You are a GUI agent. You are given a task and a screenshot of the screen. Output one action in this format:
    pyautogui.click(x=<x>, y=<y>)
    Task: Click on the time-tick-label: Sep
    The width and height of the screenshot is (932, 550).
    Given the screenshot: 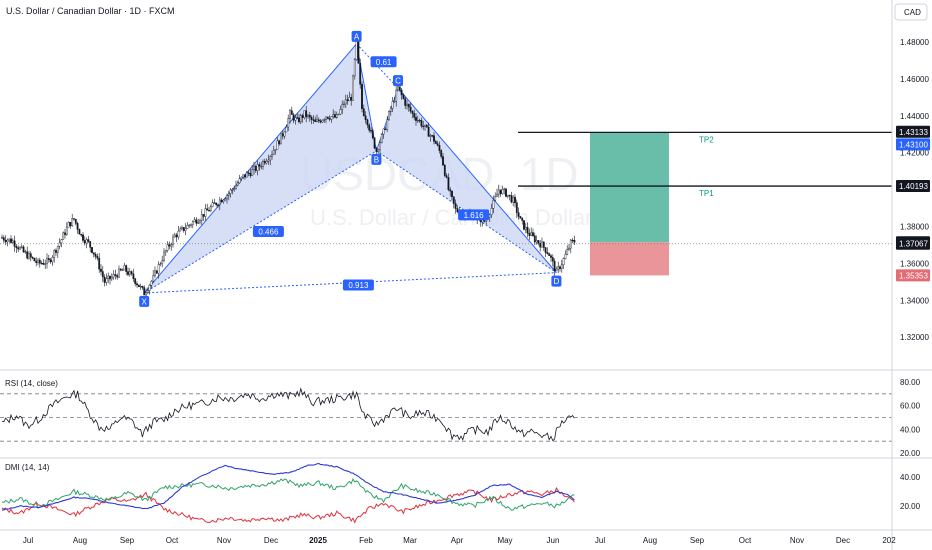 What is the action you would take?
    pyautogui.click(x=127, y=540)
    